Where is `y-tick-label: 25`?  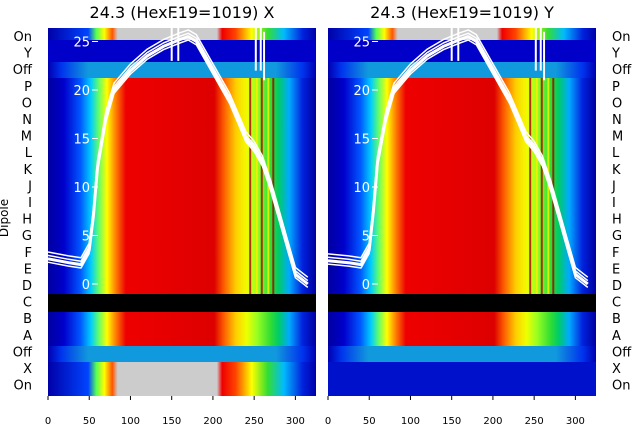
y-tick-label: 25 is located at coordinates (361, 43).